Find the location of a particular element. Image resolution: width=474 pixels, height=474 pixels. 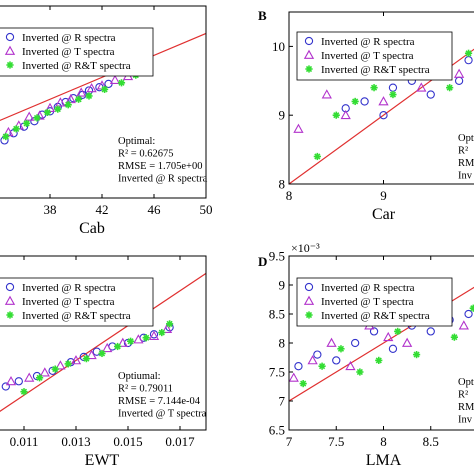

annotation-line: RMSE = 7.144e-04 is located at coordinates (159, 401).